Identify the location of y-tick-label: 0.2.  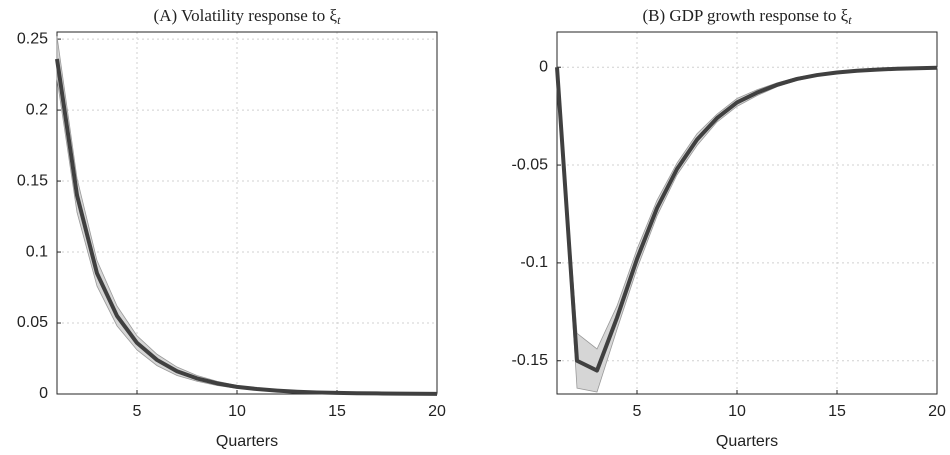
(37, 109).